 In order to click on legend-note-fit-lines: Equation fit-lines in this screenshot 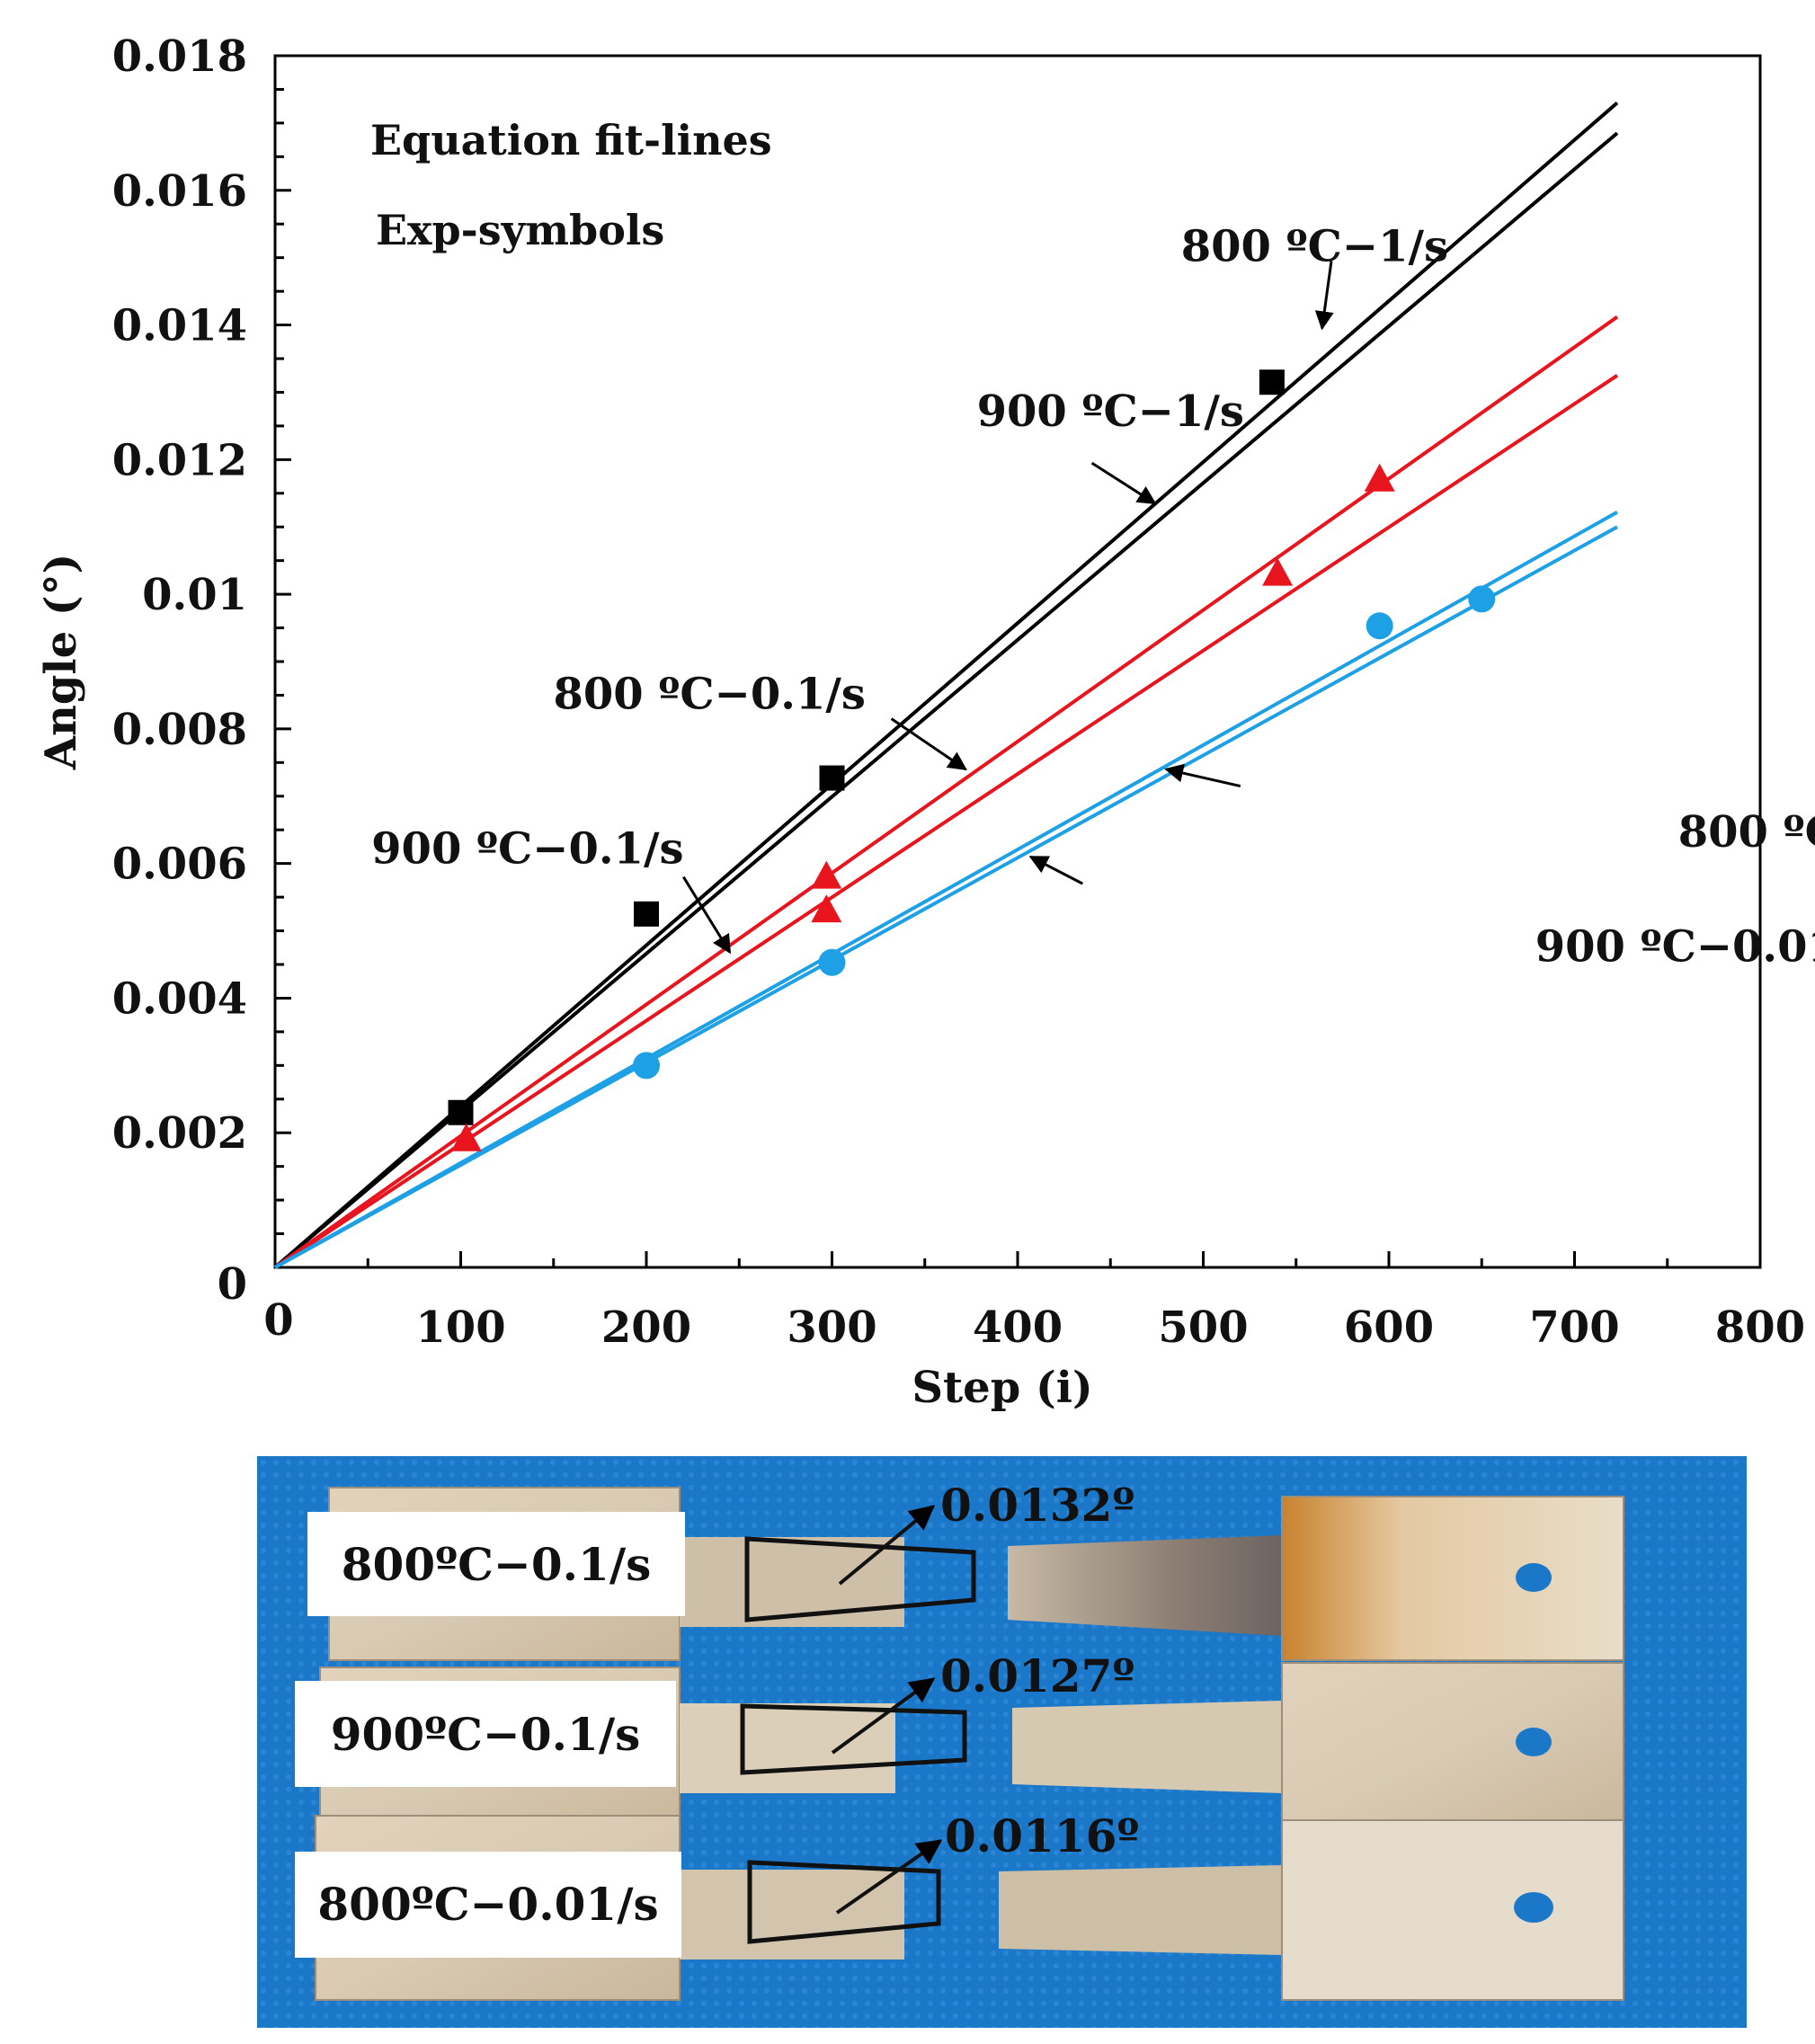, I will do `click(571, 140)`.